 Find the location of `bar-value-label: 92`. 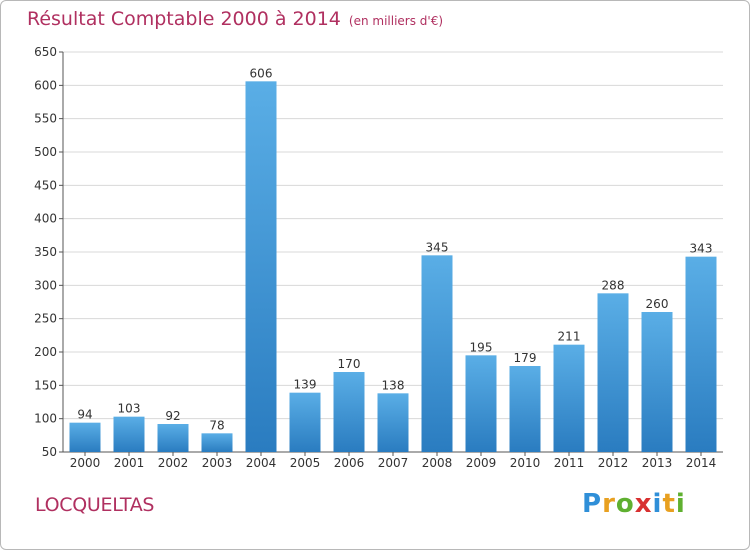

bar-value-label: 92 is located at coordinates (172, 416).